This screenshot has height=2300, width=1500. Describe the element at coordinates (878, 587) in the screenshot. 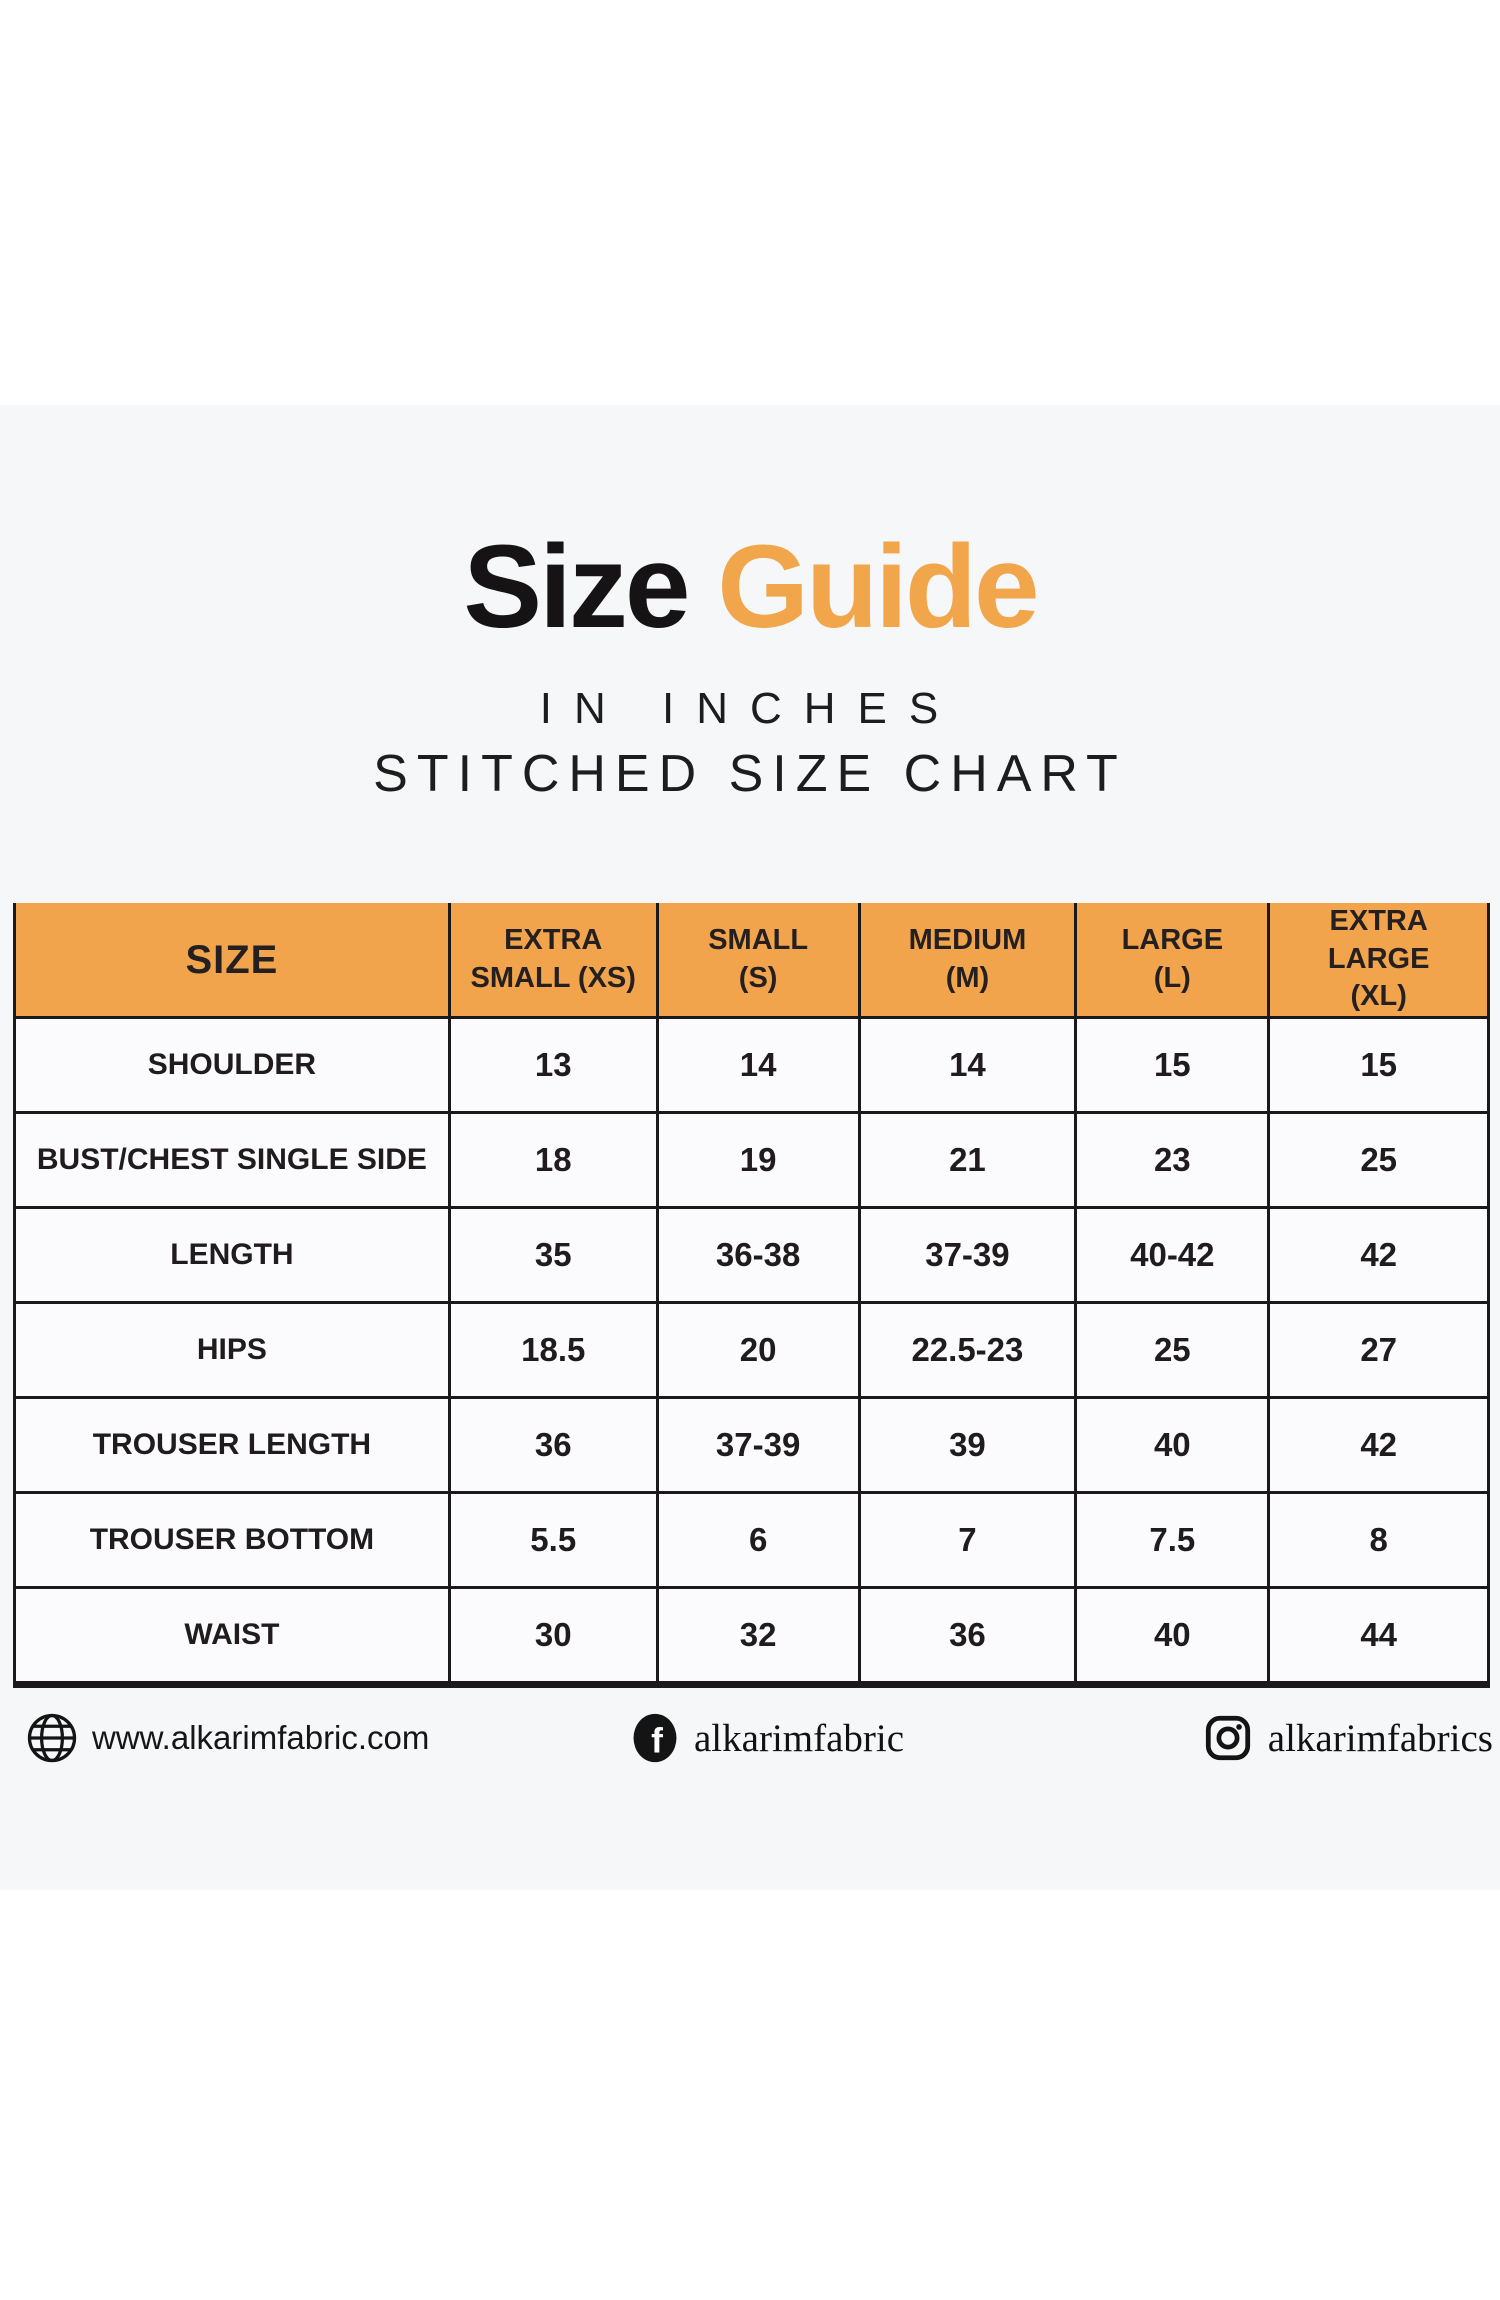

I see `title-word-guide: Guide` at that location.